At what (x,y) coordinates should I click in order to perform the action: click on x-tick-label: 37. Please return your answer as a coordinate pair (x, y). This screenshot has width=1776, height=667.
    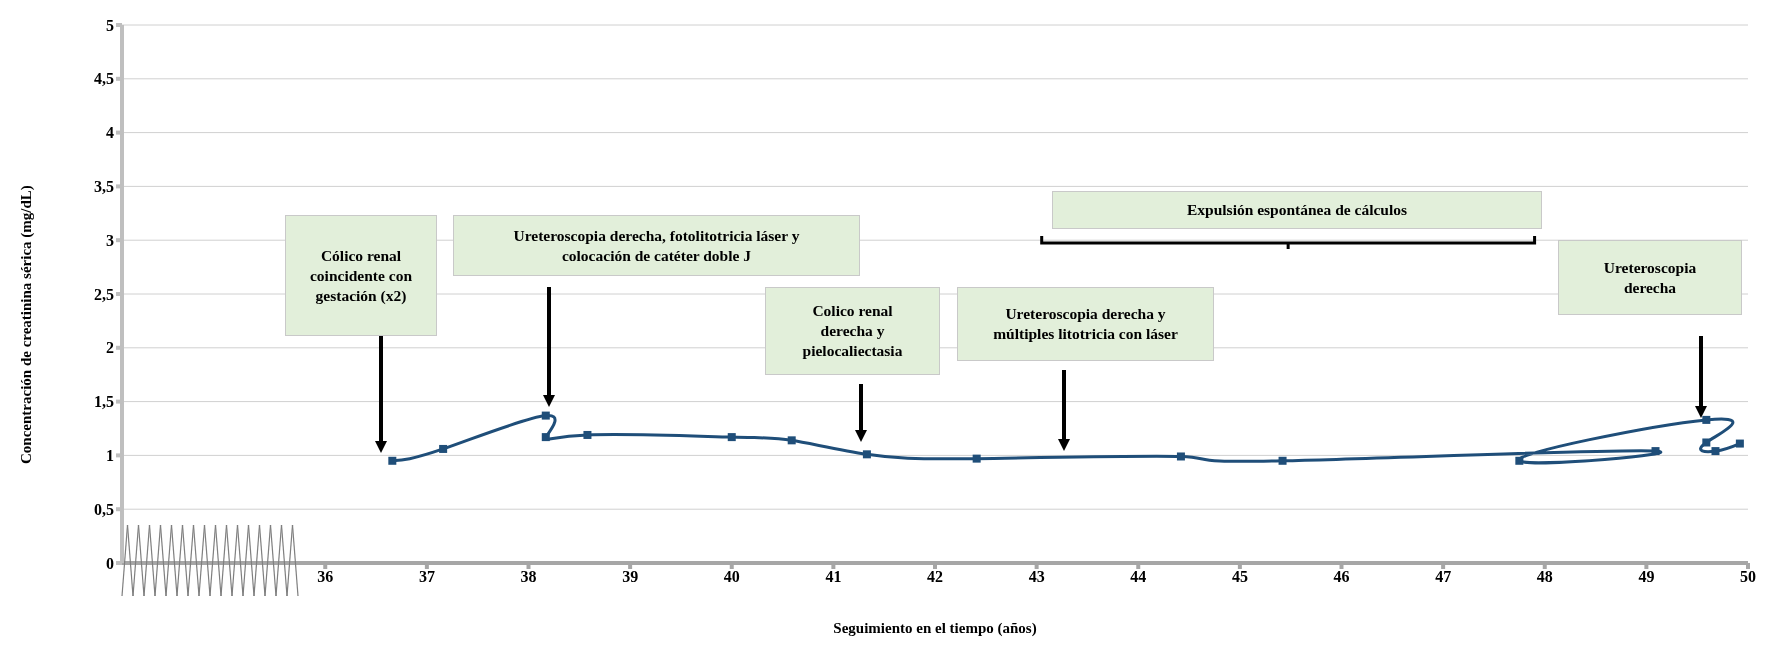
    Looking at the image, I should click on (426, 577).